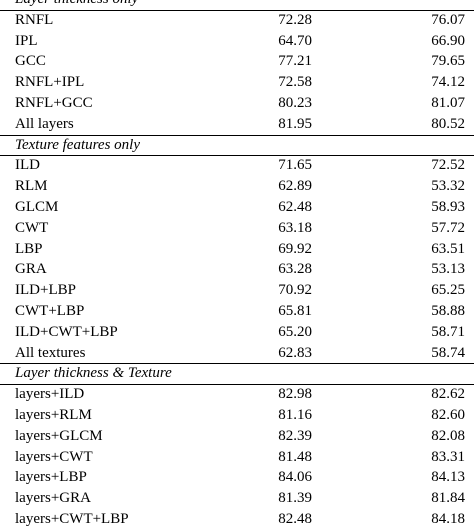  Describe the element at coordinates (295, 269) in the screenshot. I see `value-col-1: 63.28` at that location.